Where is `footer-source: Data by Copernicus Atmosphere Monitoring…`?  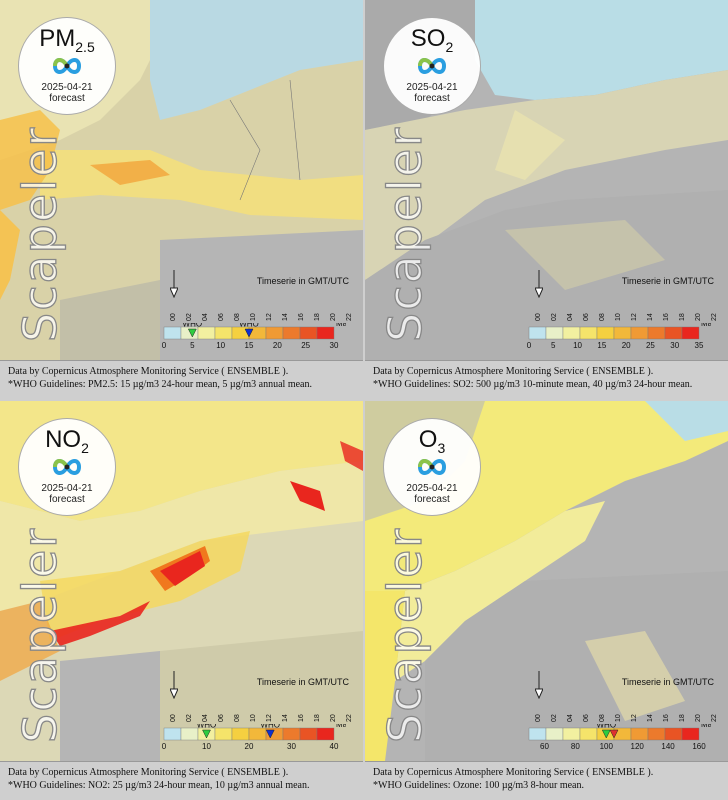
footer-source: Data by Copernicus Atmosphere Monitoring… is located at coordinates (513, 772).